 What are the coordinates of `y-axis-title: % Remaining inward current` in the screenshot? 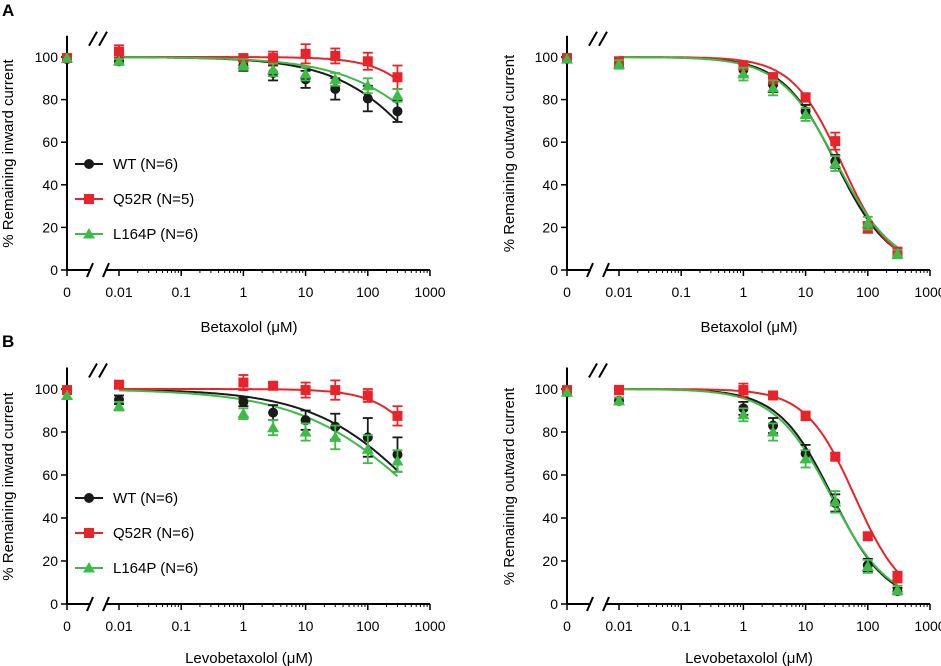 It's located at (8, 152).